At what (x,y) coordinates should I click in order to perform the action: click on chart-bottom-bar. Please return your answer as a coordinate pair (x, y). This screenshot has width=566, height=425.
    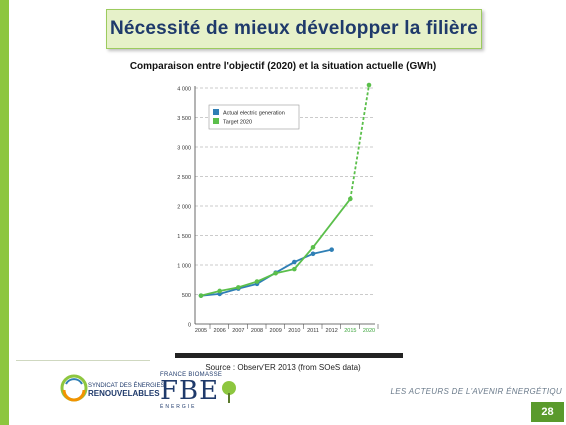
    Looking at the image, I should click on (289, 355).